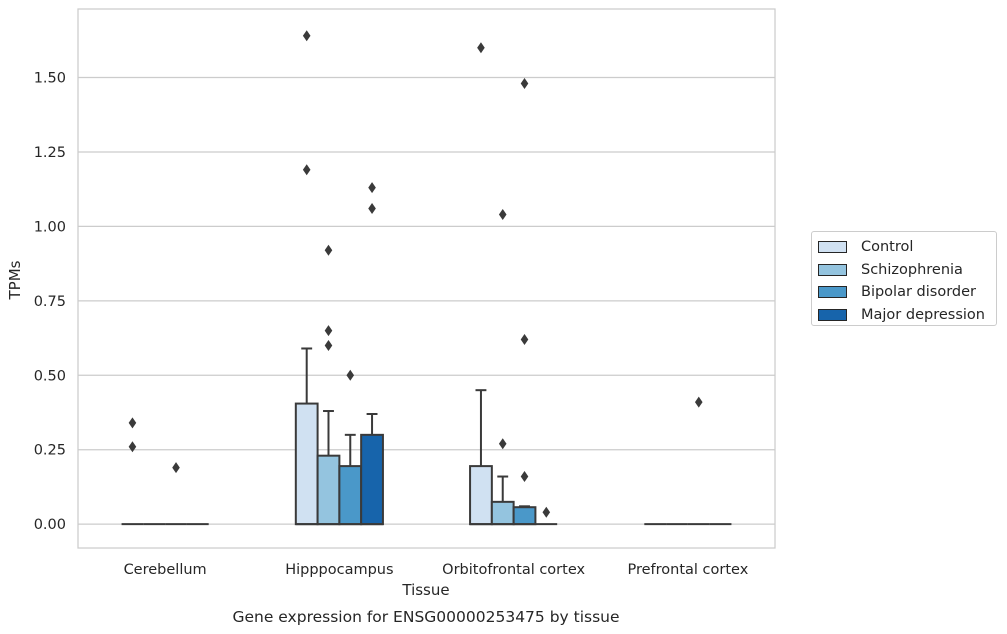 The width and height of the screenshot is (1007, 634). I want to click on legend-swatch-schizophrenia, so click(832, 269).